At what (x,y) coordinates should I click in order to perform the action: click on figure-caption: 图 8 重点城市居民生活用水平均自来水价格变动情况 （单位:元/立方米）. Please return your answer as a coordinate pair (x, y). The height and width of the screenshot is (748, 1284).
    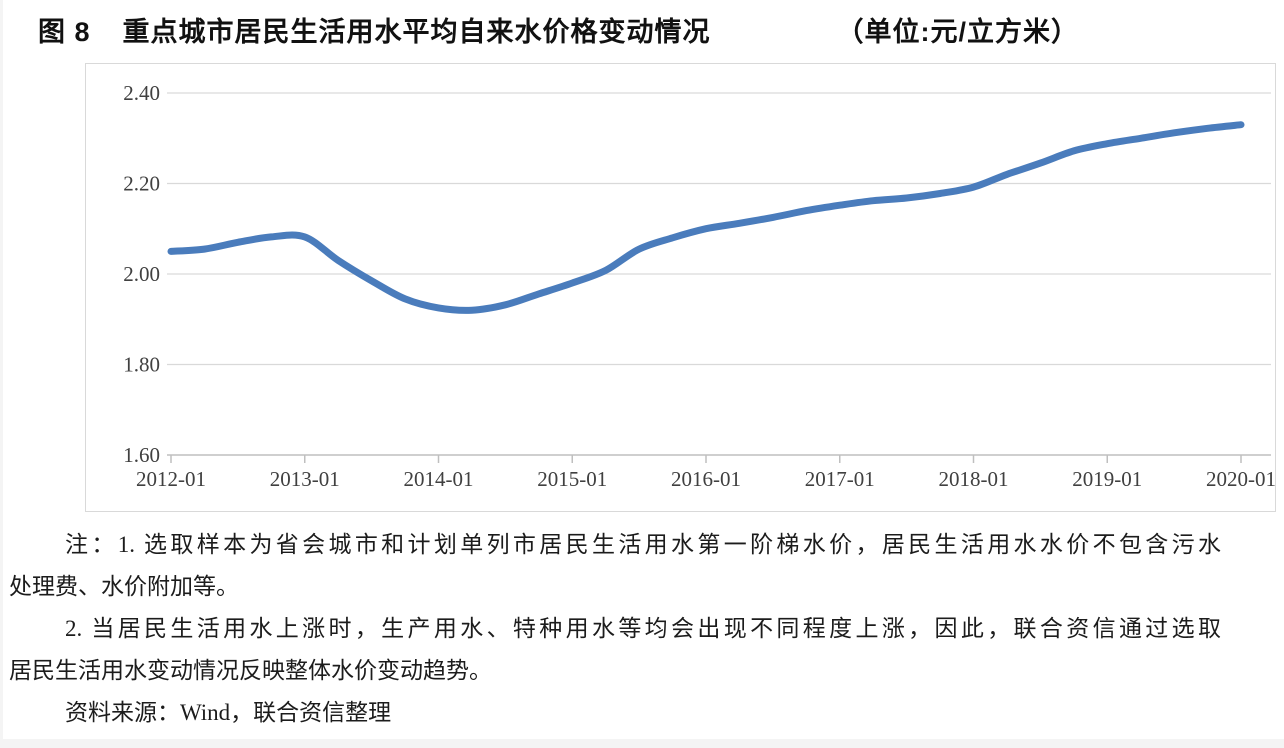
    Looking at the image, I should click on (559, 29).